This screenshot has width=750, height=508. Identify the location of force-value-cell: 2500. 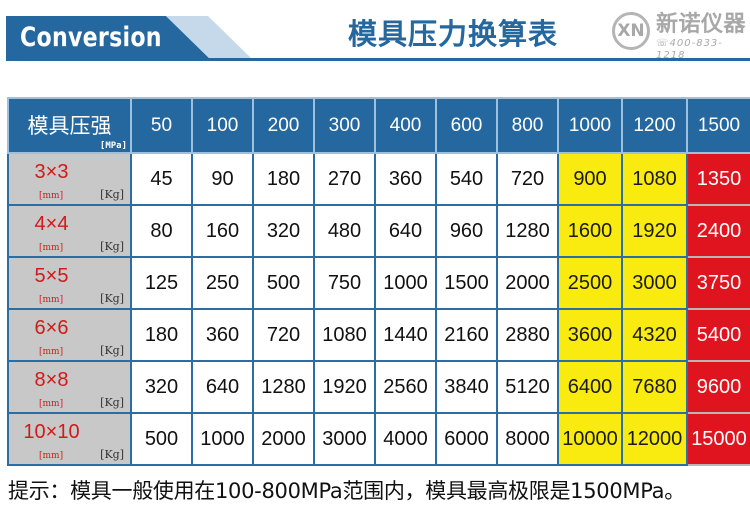
(590, 283).